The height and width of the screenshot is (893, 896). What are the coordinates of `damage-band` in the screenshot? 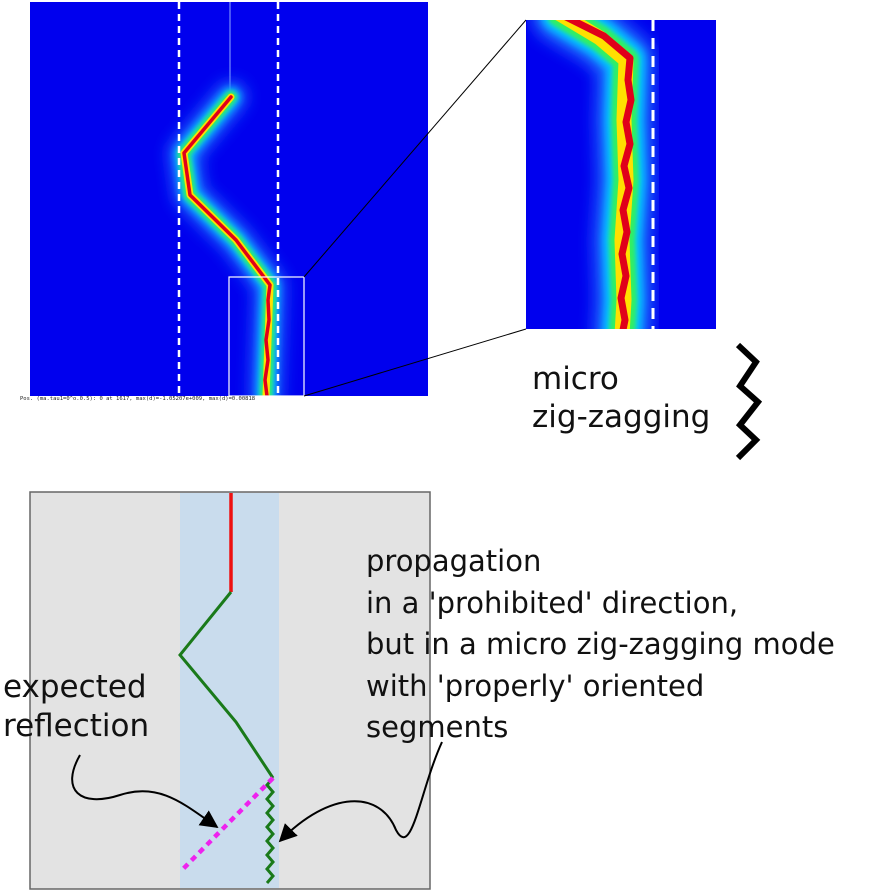 It's located at (227, 239).